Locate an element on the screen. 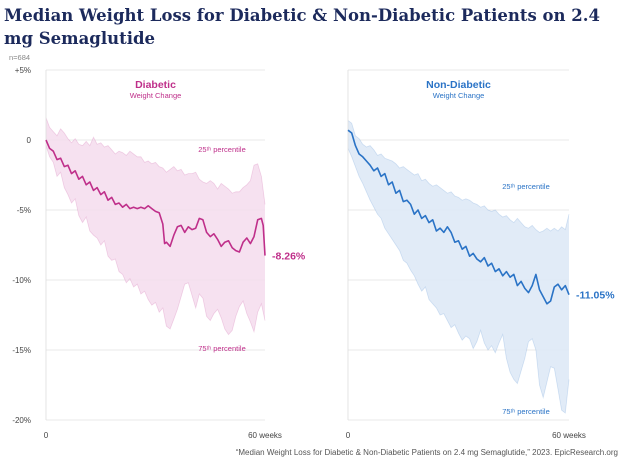 This screenshot has height=466, width=624. y-tick-label: -15% is located at coordinates (21, 350).